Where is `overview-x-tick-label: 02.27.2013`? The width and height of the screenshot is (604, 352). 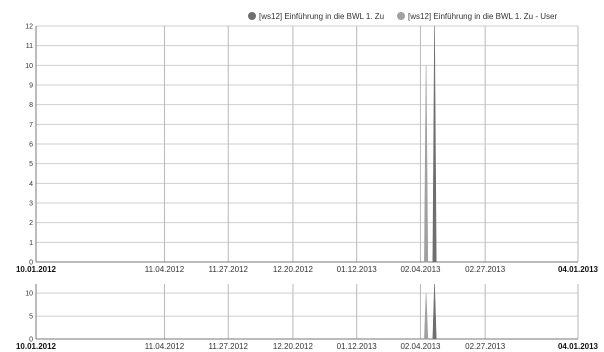
overview-x-tick-label: 02.27.2013 is located at coordinates (485, 346).